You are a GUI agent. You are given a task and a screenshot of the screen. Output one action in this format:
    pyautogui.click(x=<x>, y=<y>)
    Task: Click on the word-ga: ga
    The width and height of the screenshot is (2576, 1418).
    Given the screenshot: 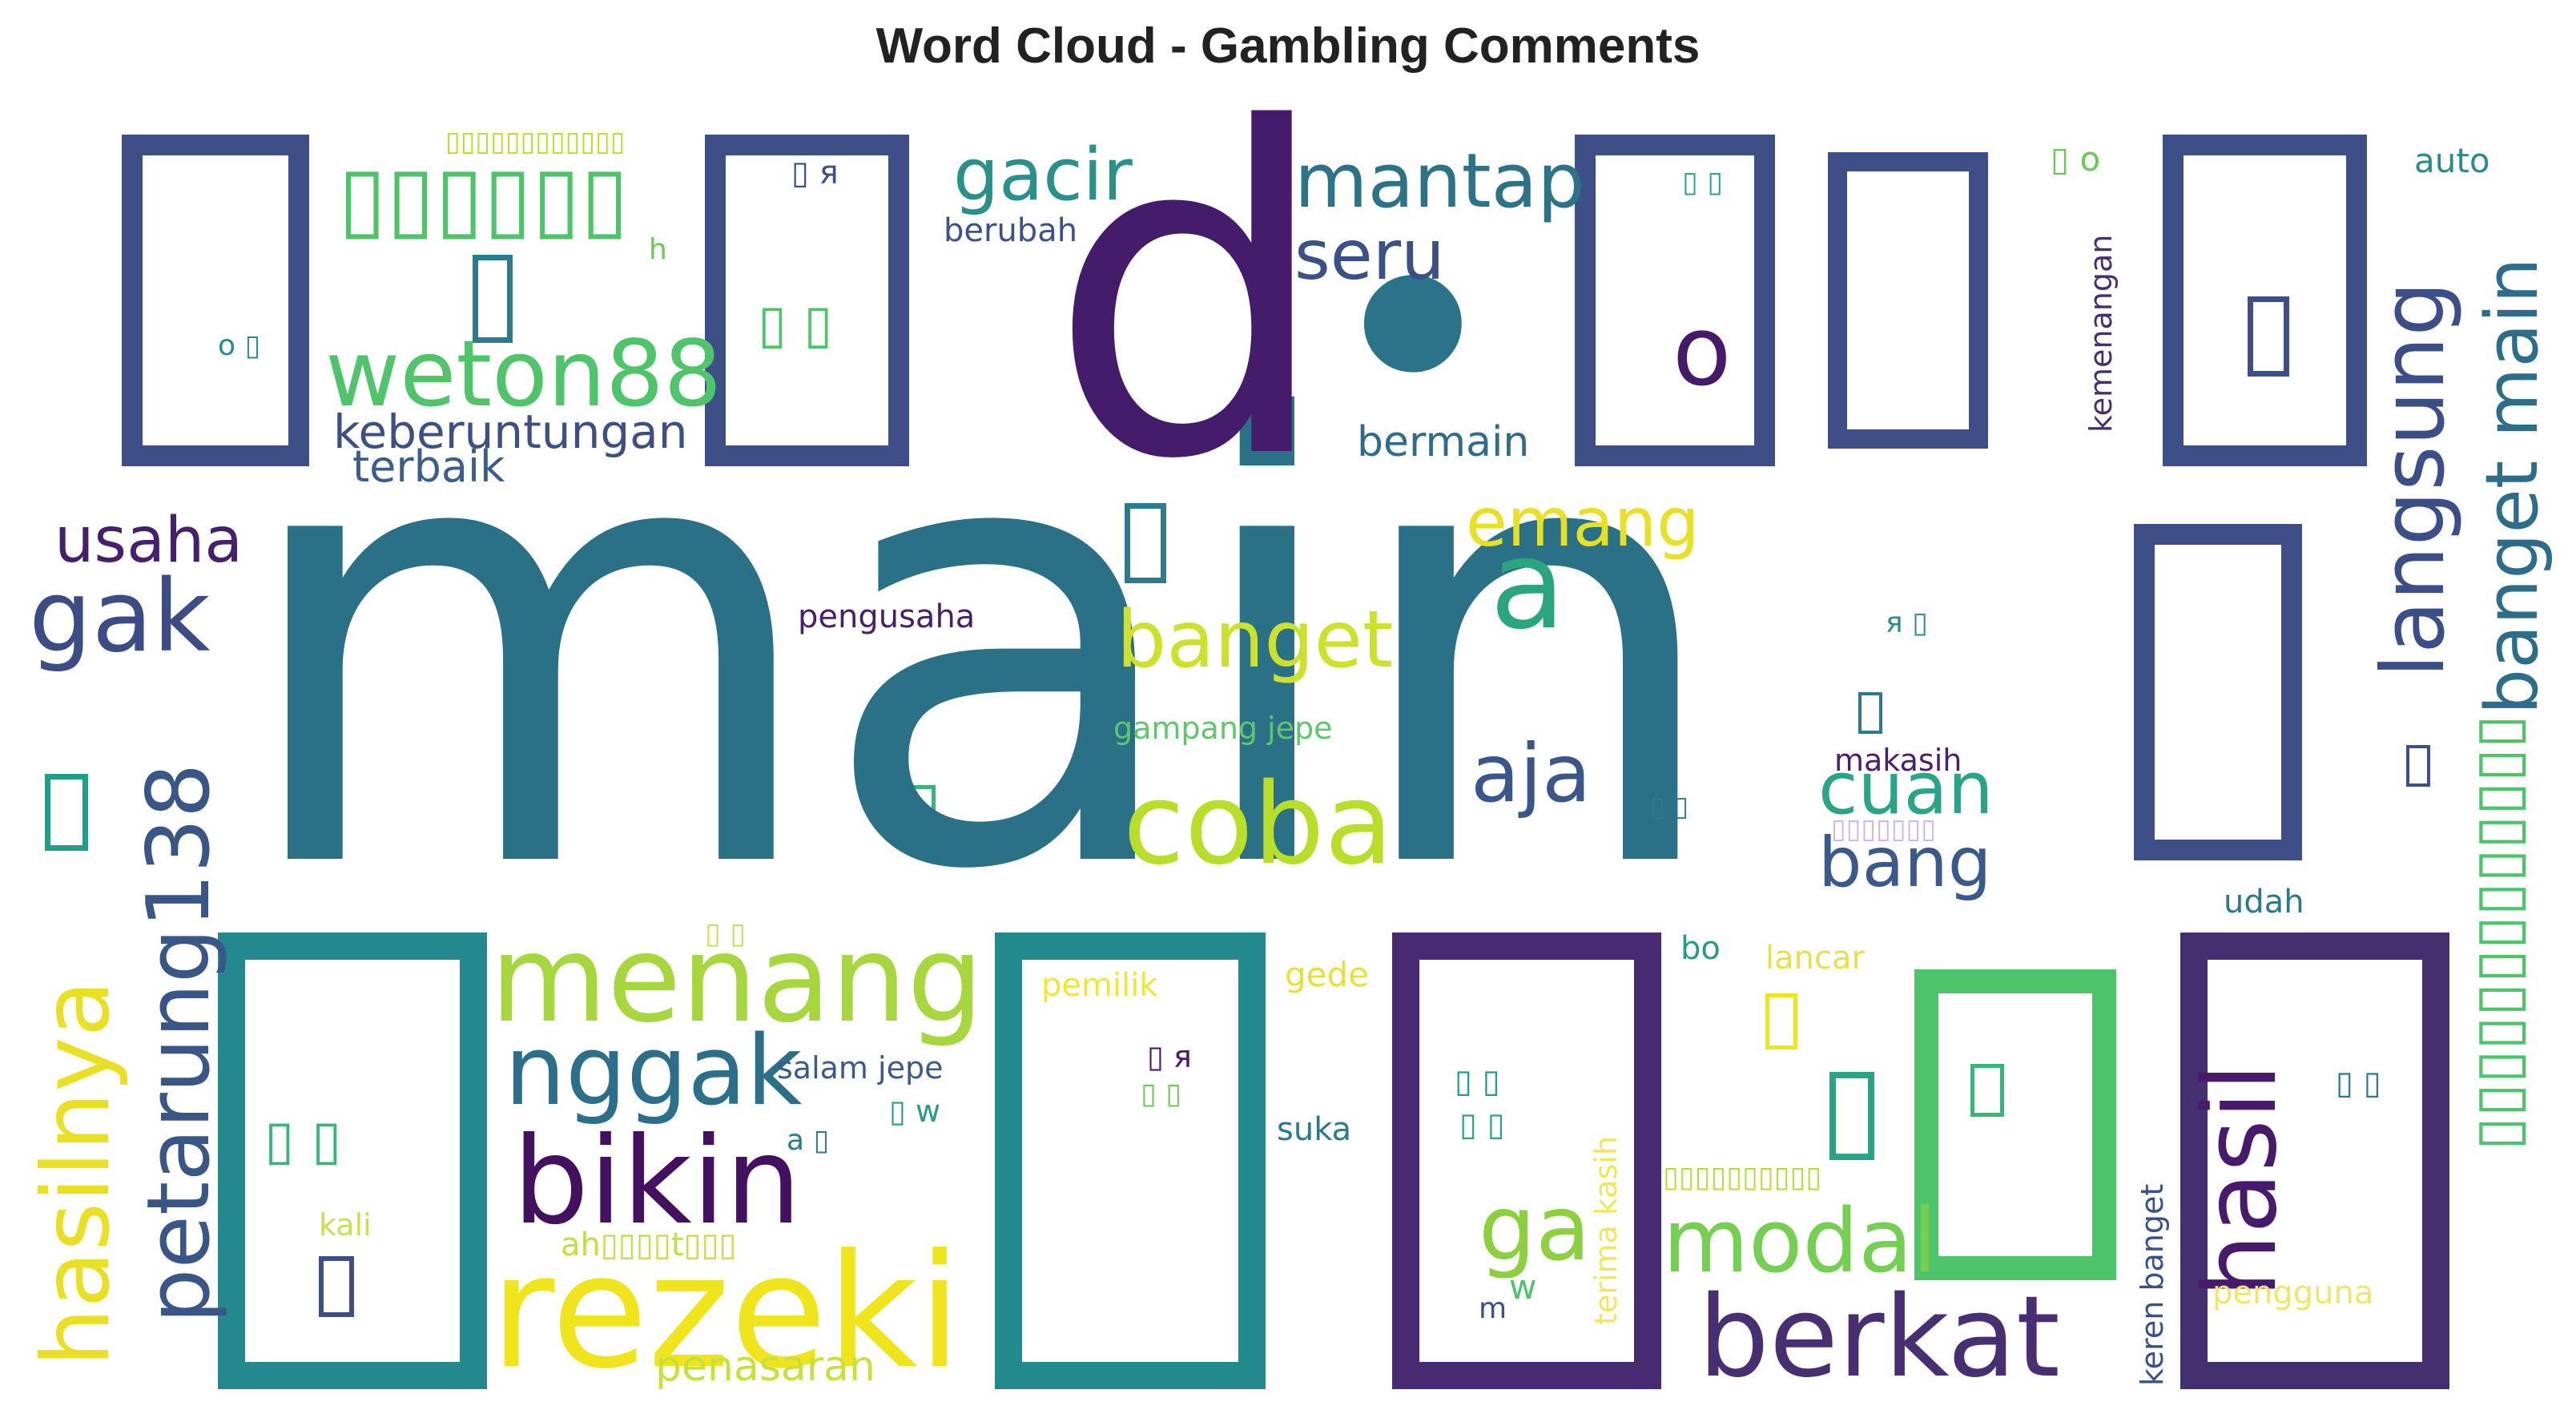 What is the action you would take?
    pyautogui.click(x=1535, y=1229)
    